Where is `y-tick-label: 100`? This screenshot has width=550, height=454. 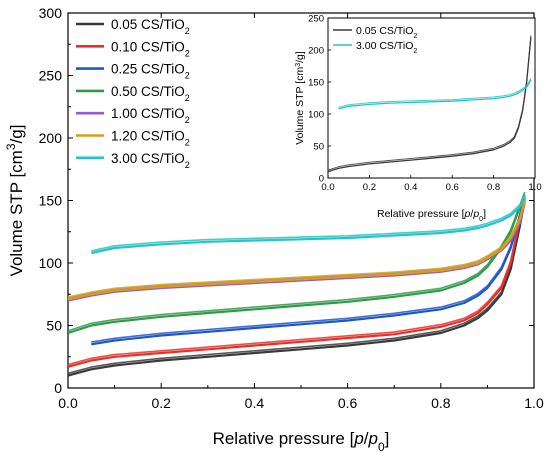 y-tick-label: 100 is located at coordinates (51, 263).